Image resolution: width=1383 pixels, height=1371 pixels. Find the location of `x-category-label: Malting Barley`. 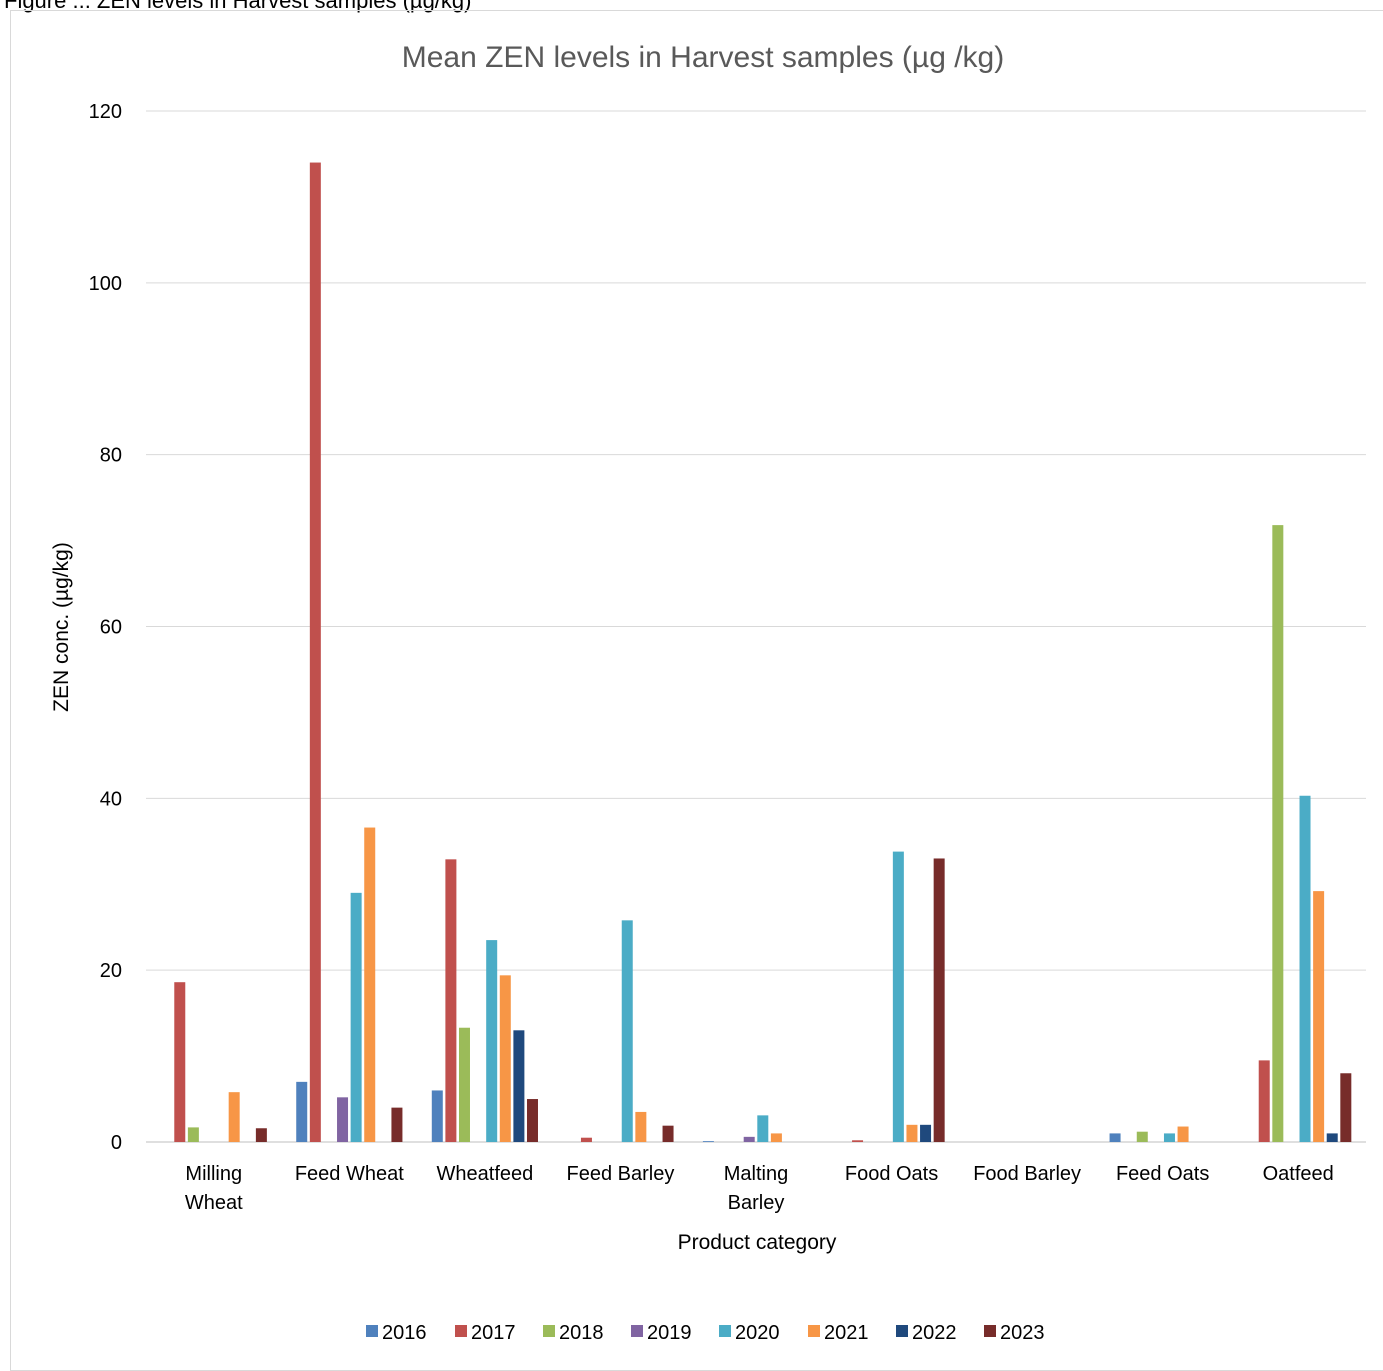

x-category-label: Malting Barley is located at coordinates (756, 1188).